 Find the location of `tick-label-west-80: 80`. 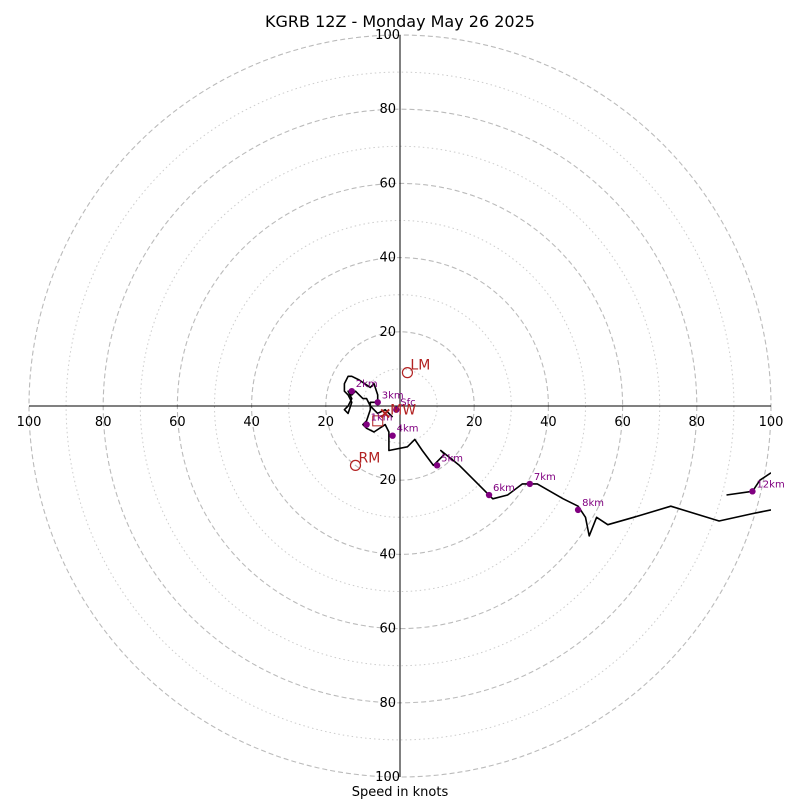

tick-label-west-80: 80 is located at coordinates (103, 422).